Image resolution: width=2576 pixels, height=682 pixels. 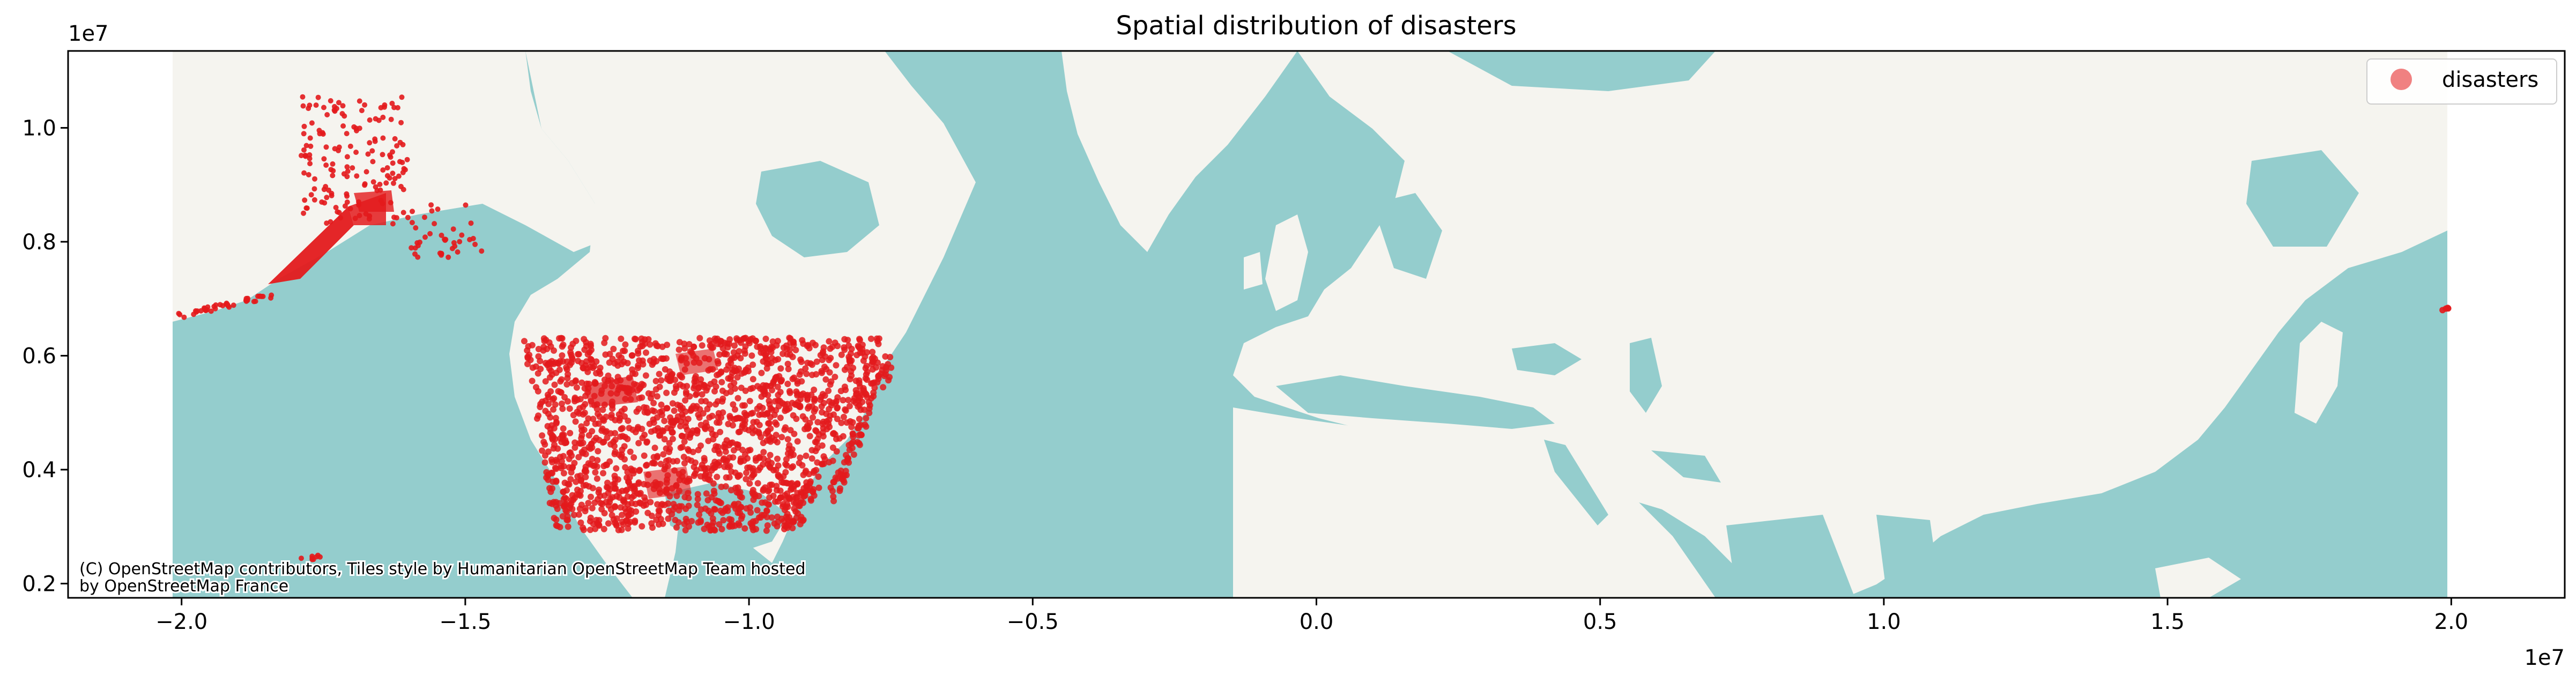 I want to click on land-alaska, so click(x=387, y=186).